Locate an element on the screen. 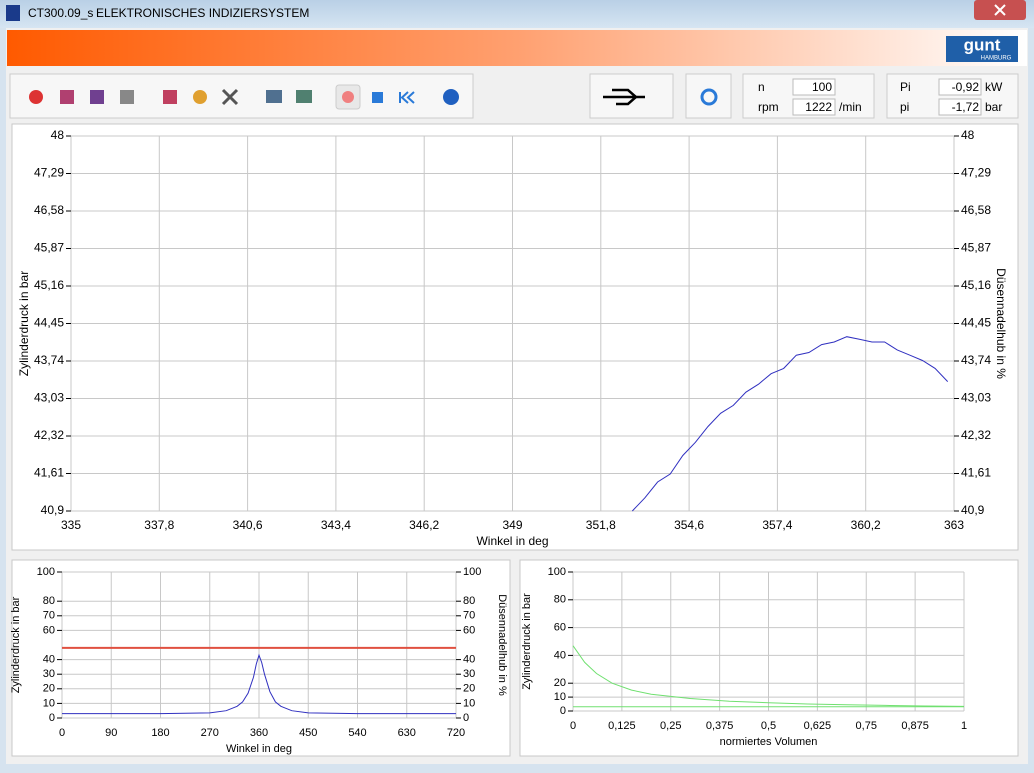 The image size is (1034, 773). title-bar is located at coordinates (517, 14).